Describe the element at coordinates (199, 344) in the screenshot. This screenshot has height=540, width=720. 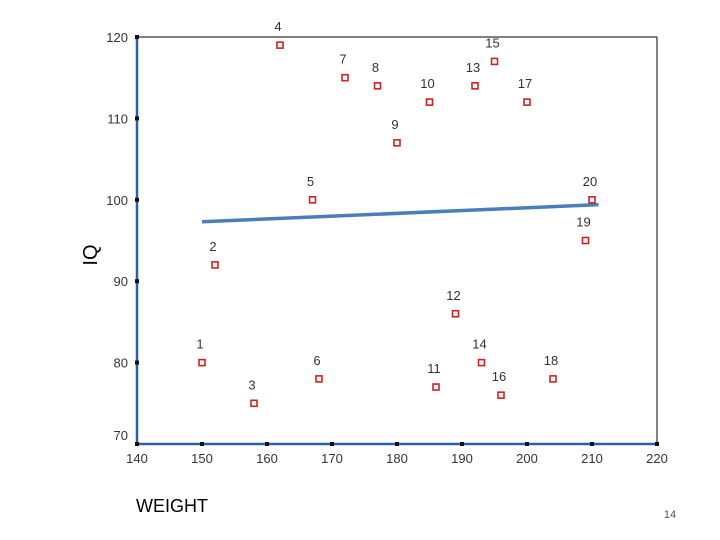
I see `point-label: 1` at that location.